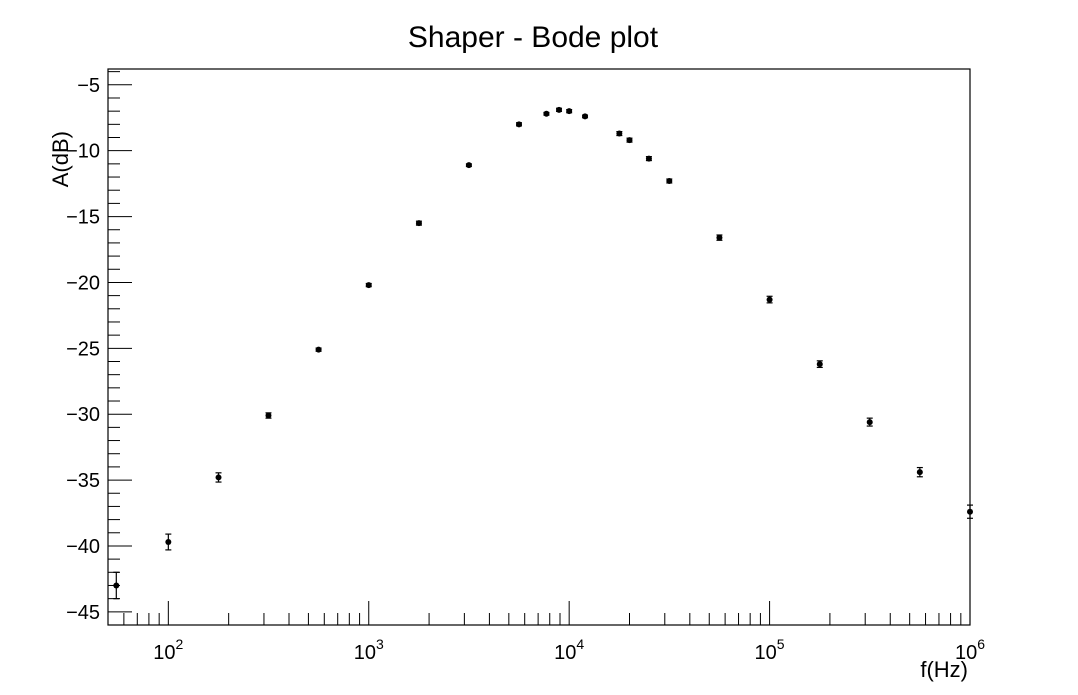 This screenshot has width=1078, height=695. Describe the element at coordinates (83, 547) in the screenshot. I see `y-tick-label: −40` at that location.